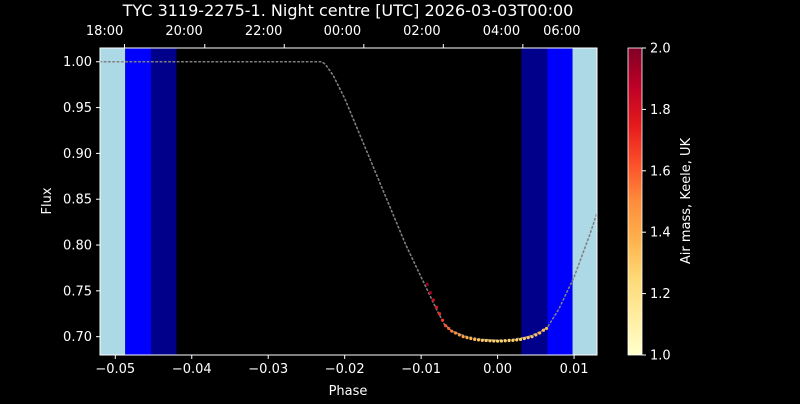 The width and height of the screenshot is (800, 404). I want to click on top-time-axis: 18:00 20:00 22:00 00:00 02:00 04:00 06:00, so click(333, 36).